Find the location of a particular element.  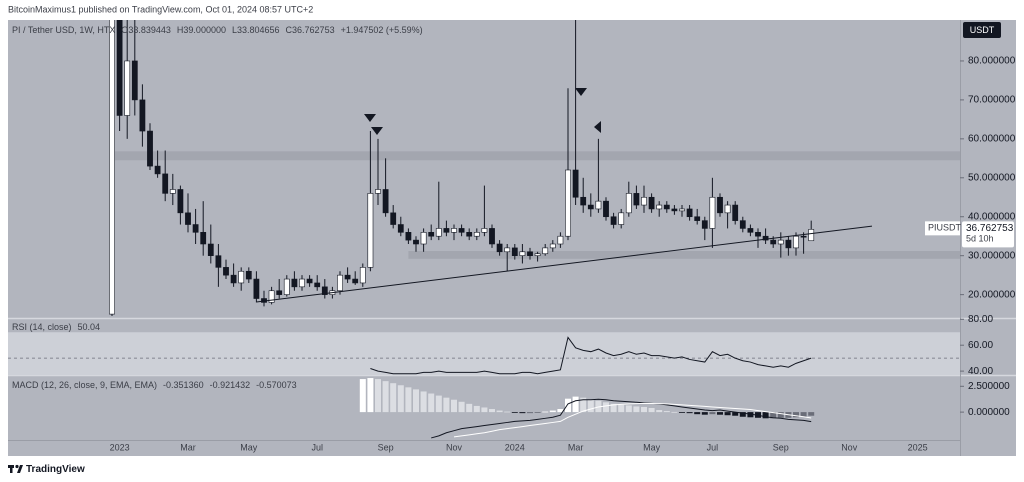

y-tick-label: 60.000000 is located at coordinates (992, 138).